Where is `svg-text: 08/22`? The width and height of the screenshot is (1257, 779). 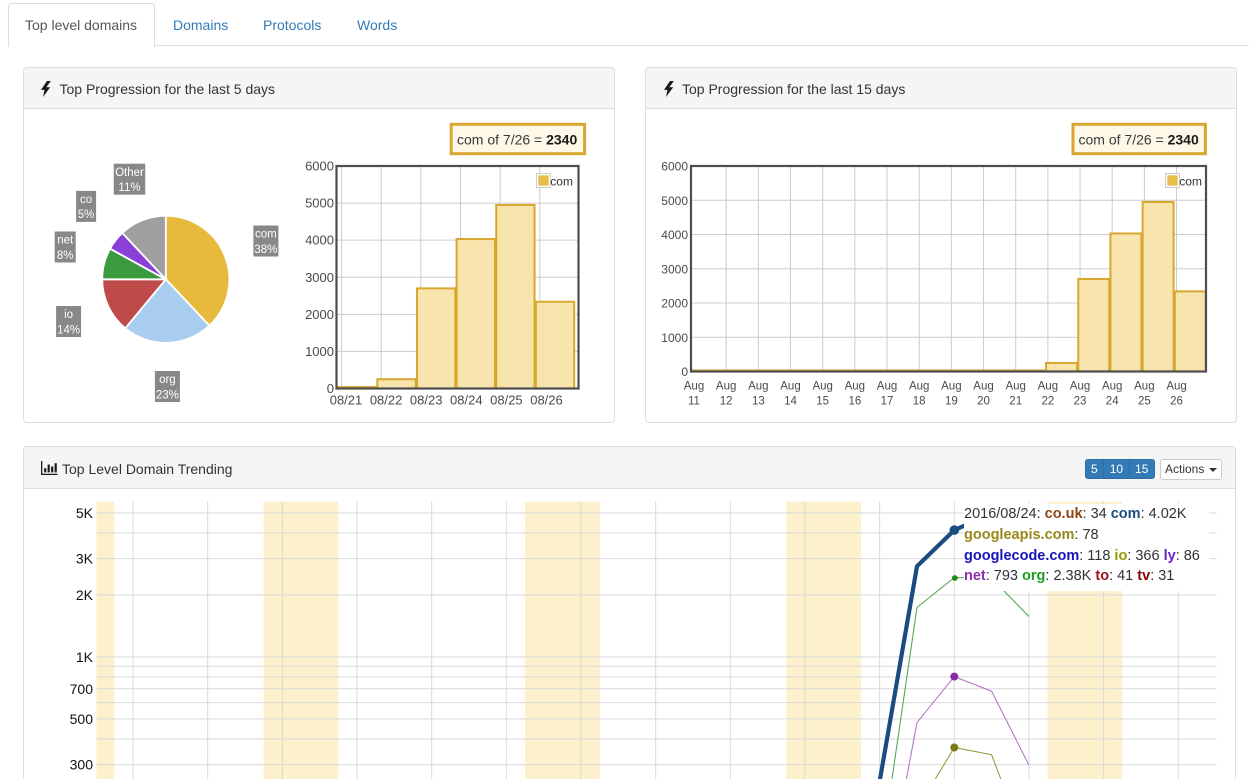 svg-text: 08/22 is located at coordinates (385, 400).